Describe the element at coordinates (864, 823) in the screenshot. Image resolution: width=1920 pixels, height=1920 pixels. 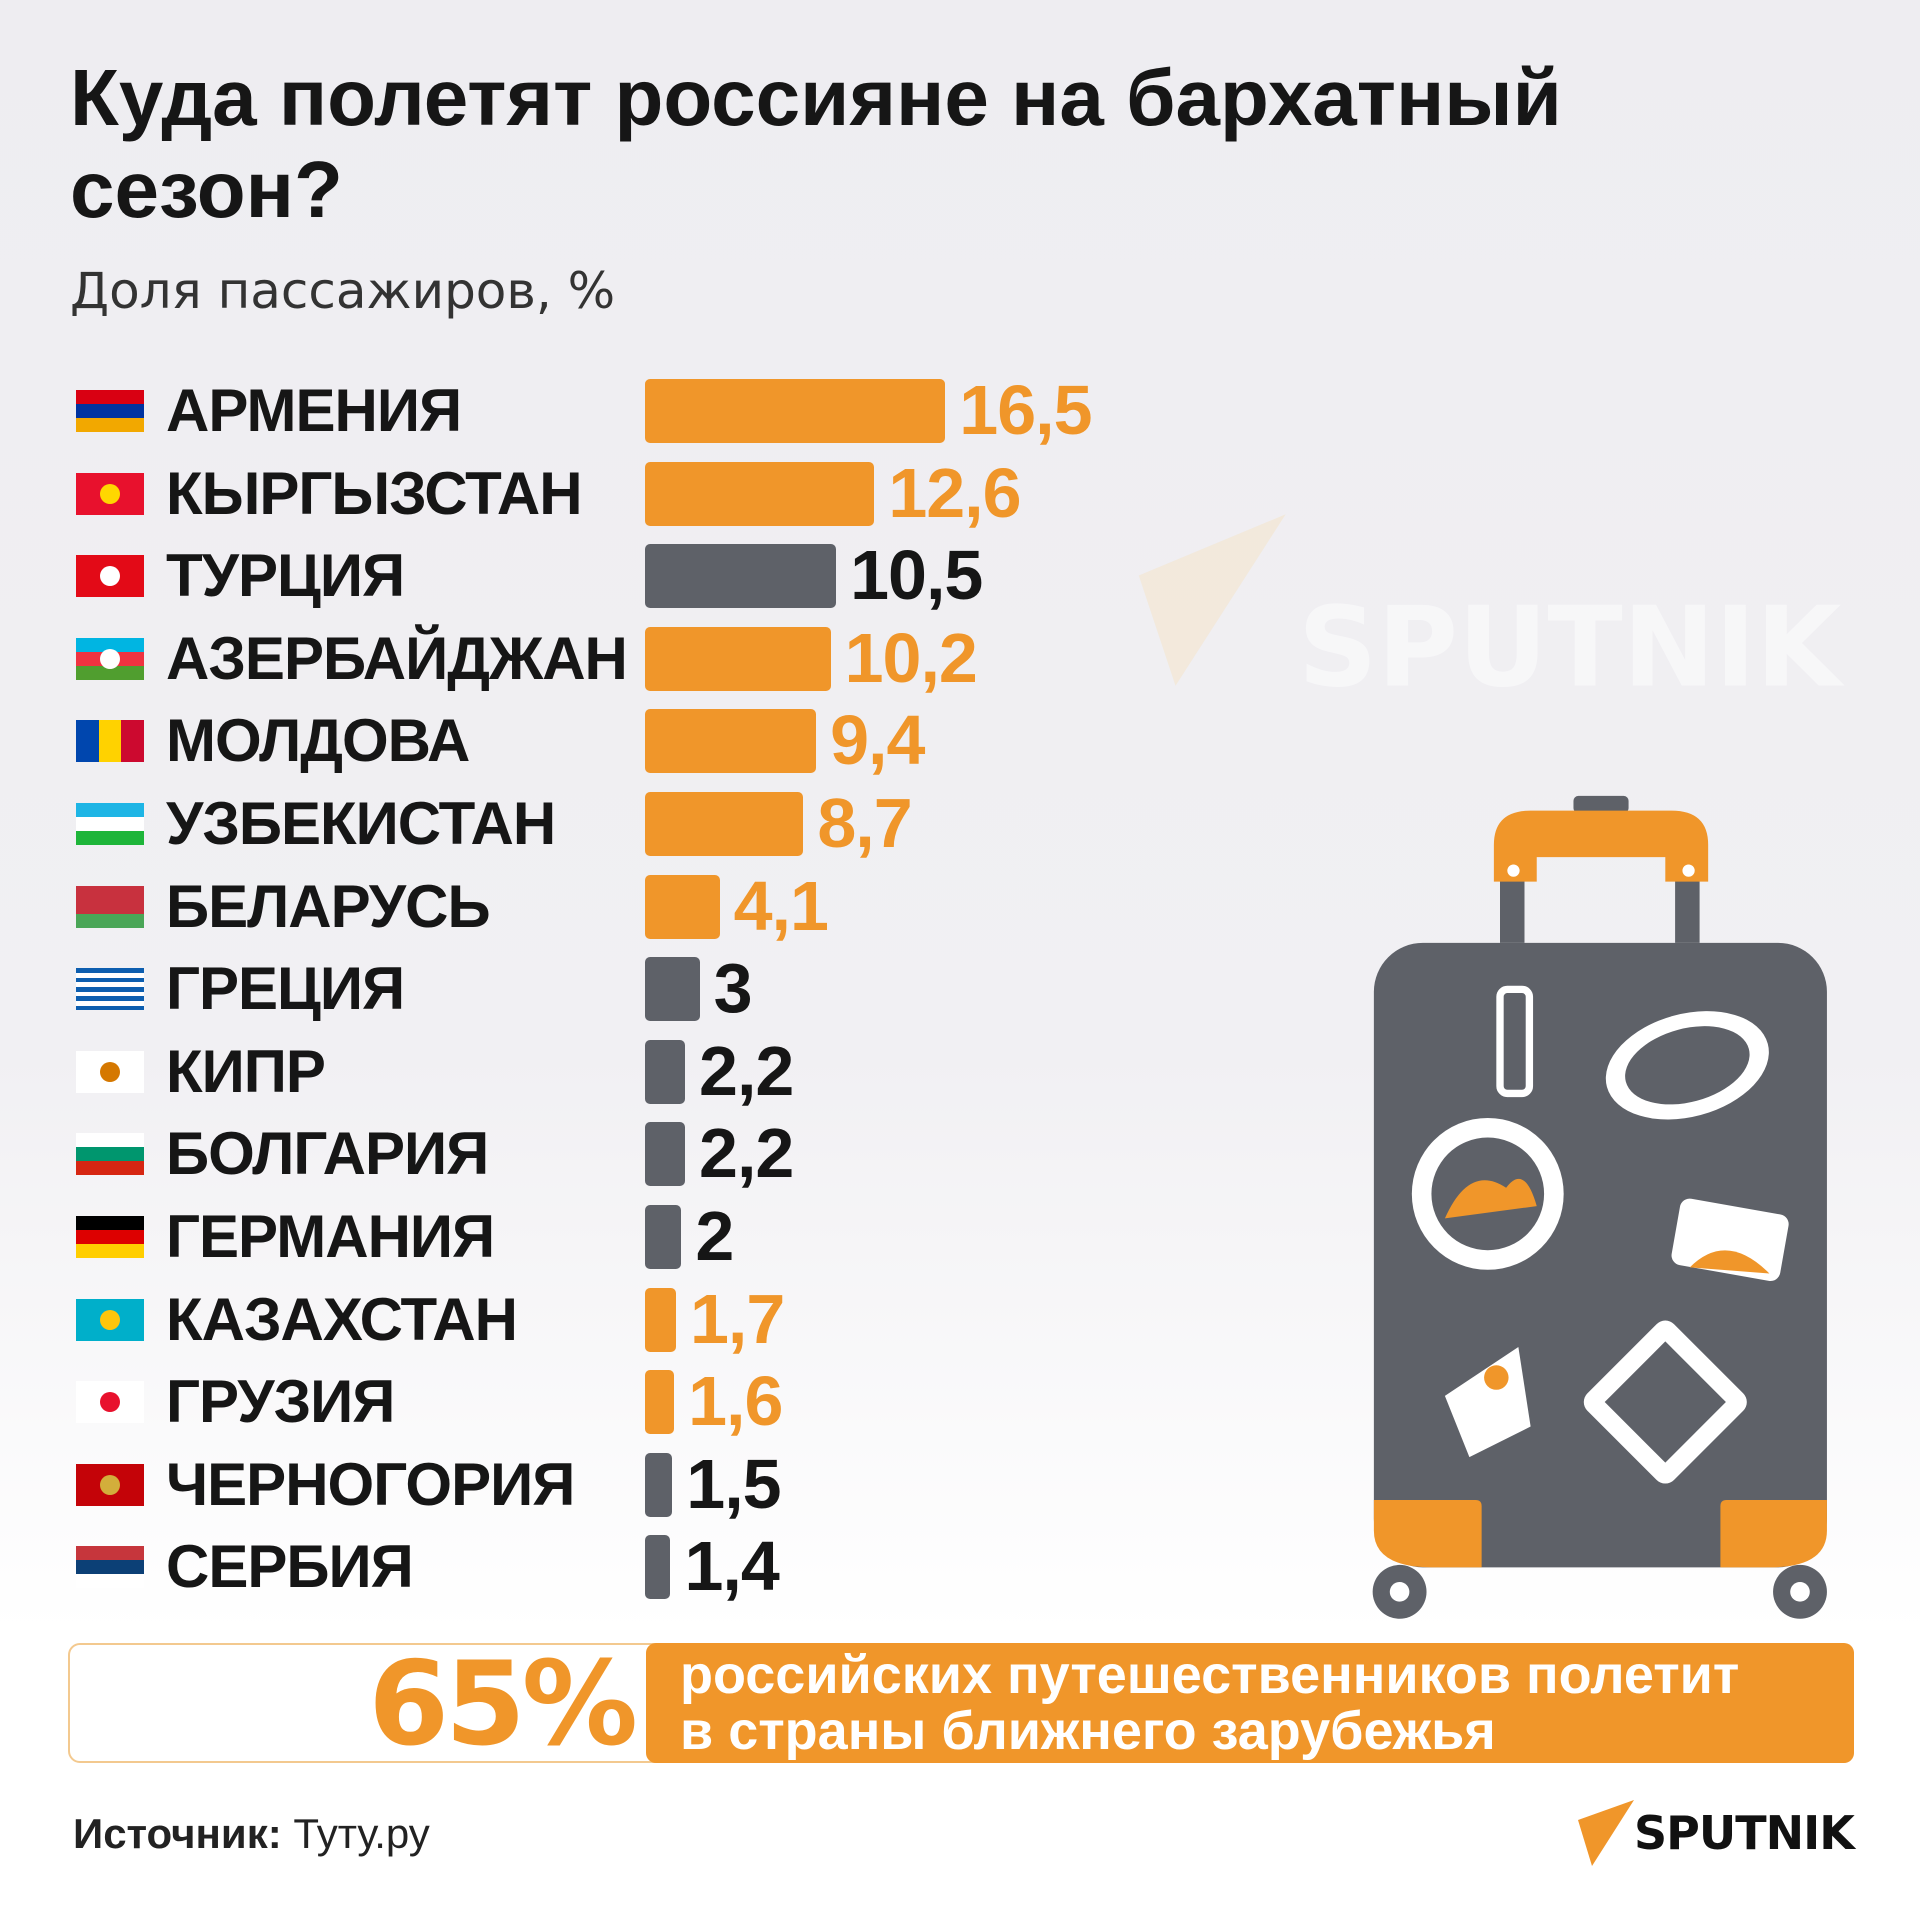
I see `value-label: 8,7` at that location.